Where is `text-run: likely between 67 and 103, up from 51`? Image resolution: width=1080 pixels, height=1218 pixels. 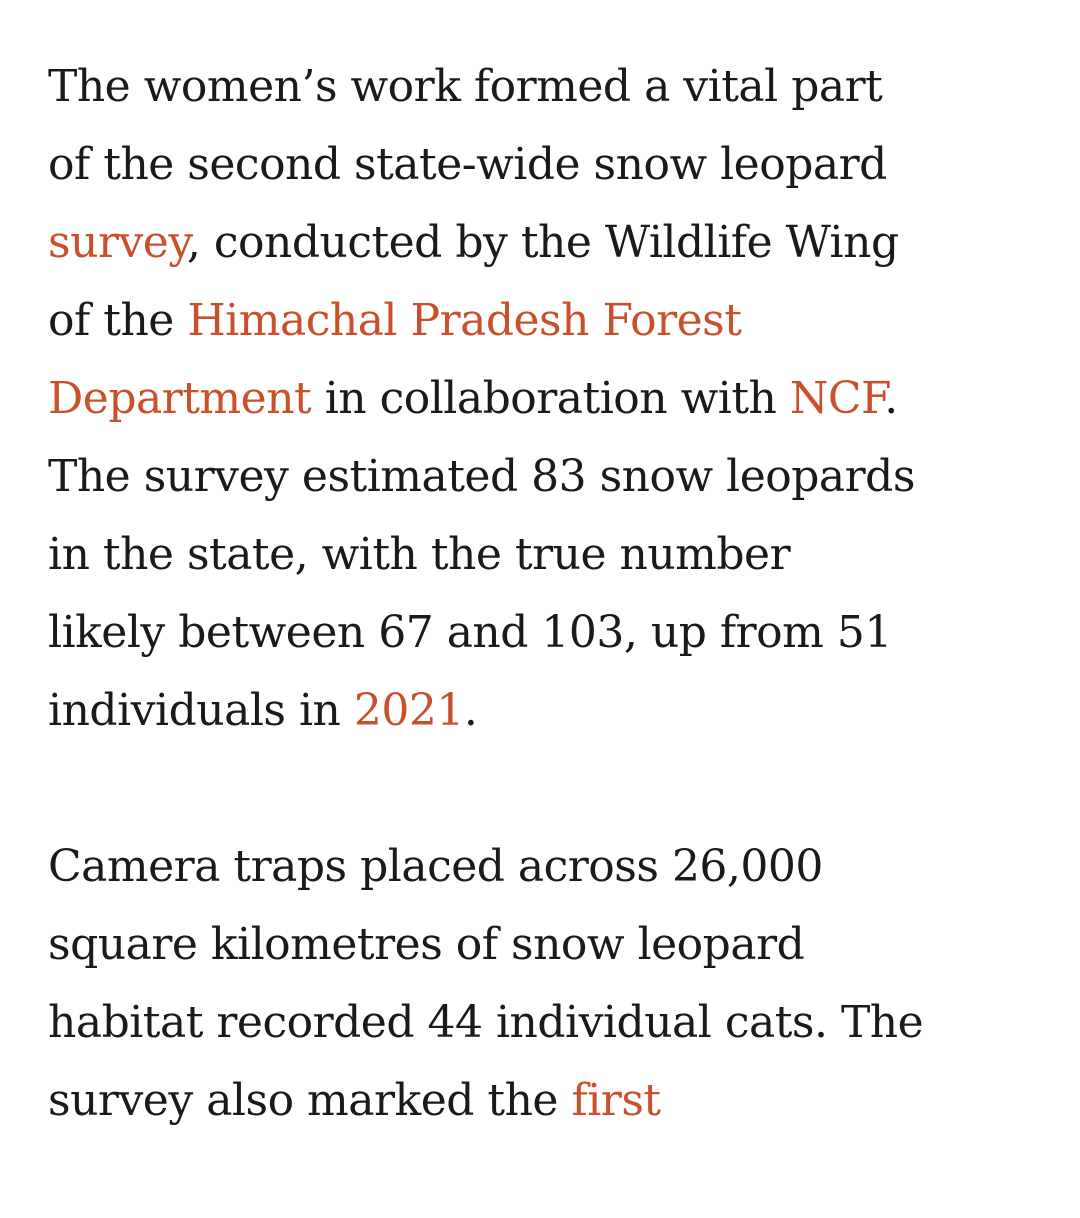
text-run: likely between 67 and 103, up from 51 is located at coordinates (470, 632).